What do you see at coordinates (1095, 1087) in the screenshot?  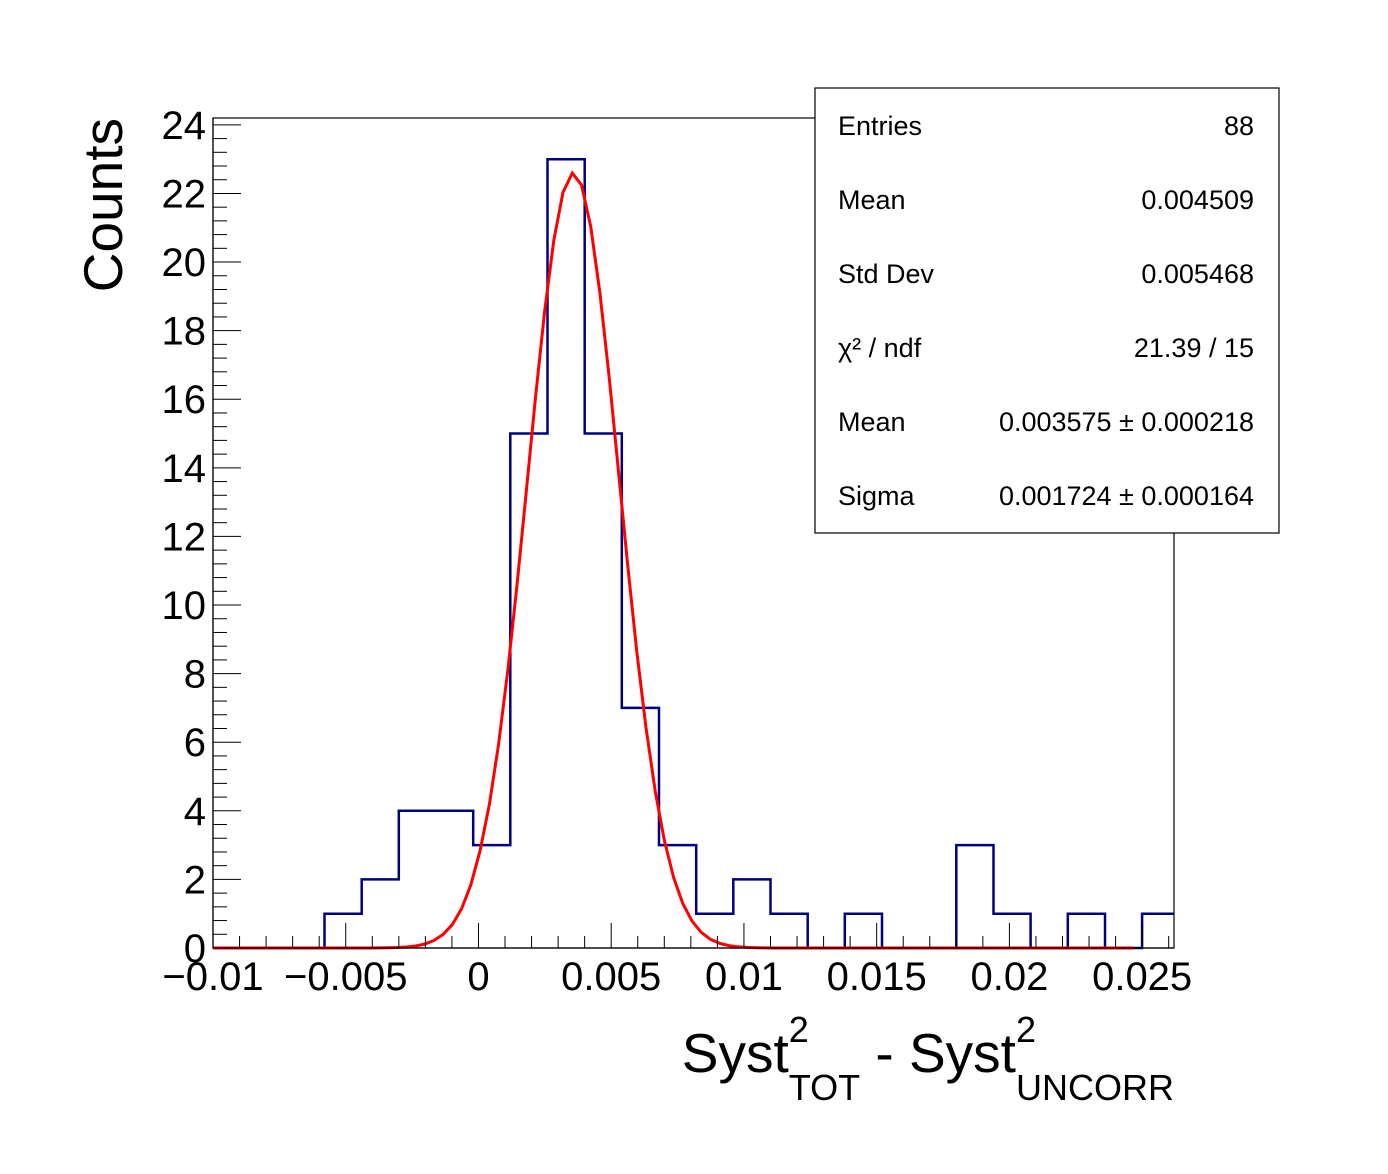 I see `x-title-part2-sub: UNCORR` at bounding box center [1095, 1087].